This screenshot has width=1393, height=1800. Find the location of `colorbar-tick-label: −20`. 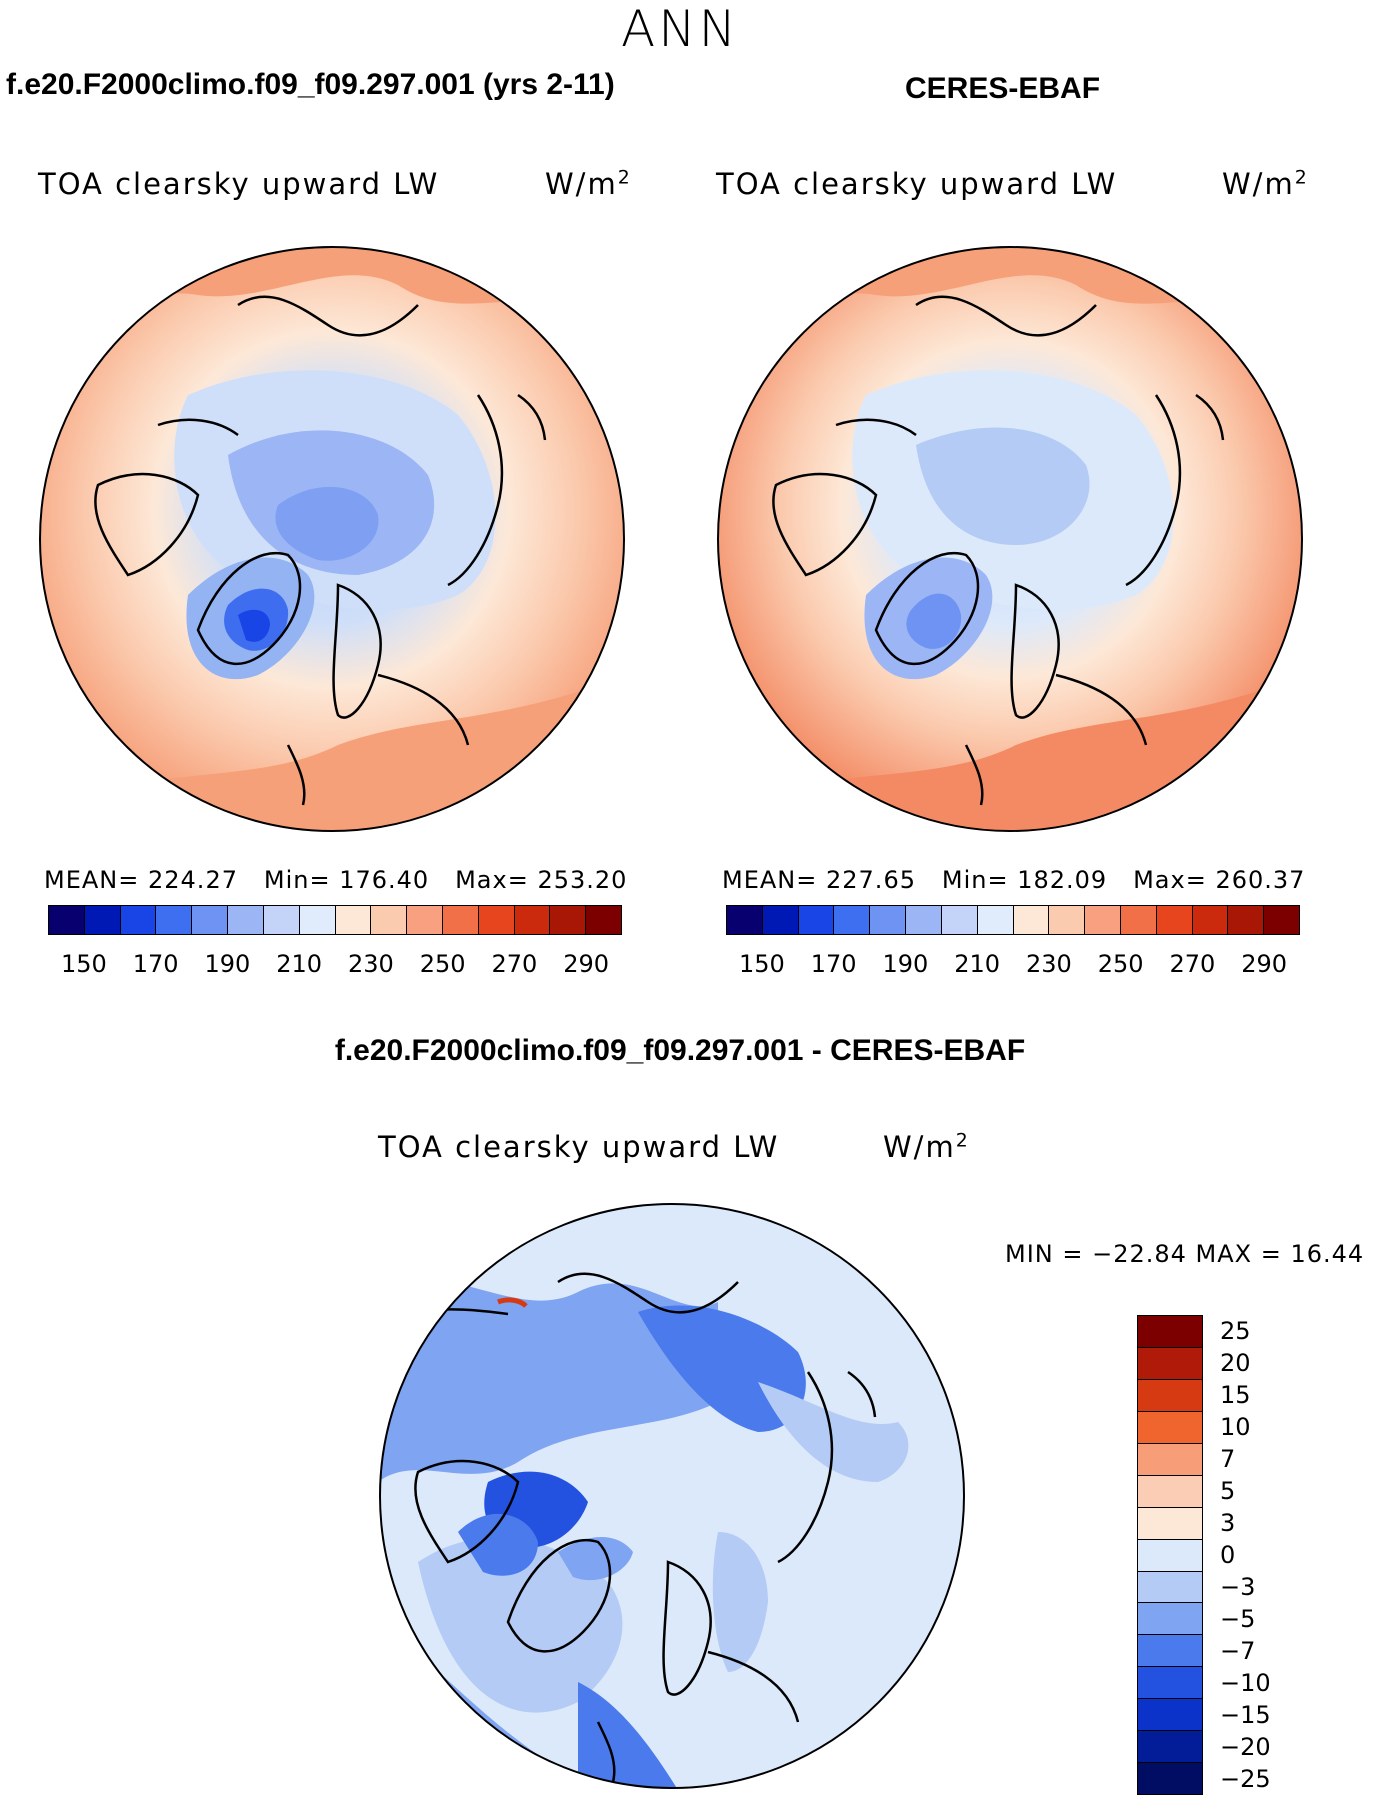

colorbar-tick-label: −20 is located at coordinates (1245, 1747).